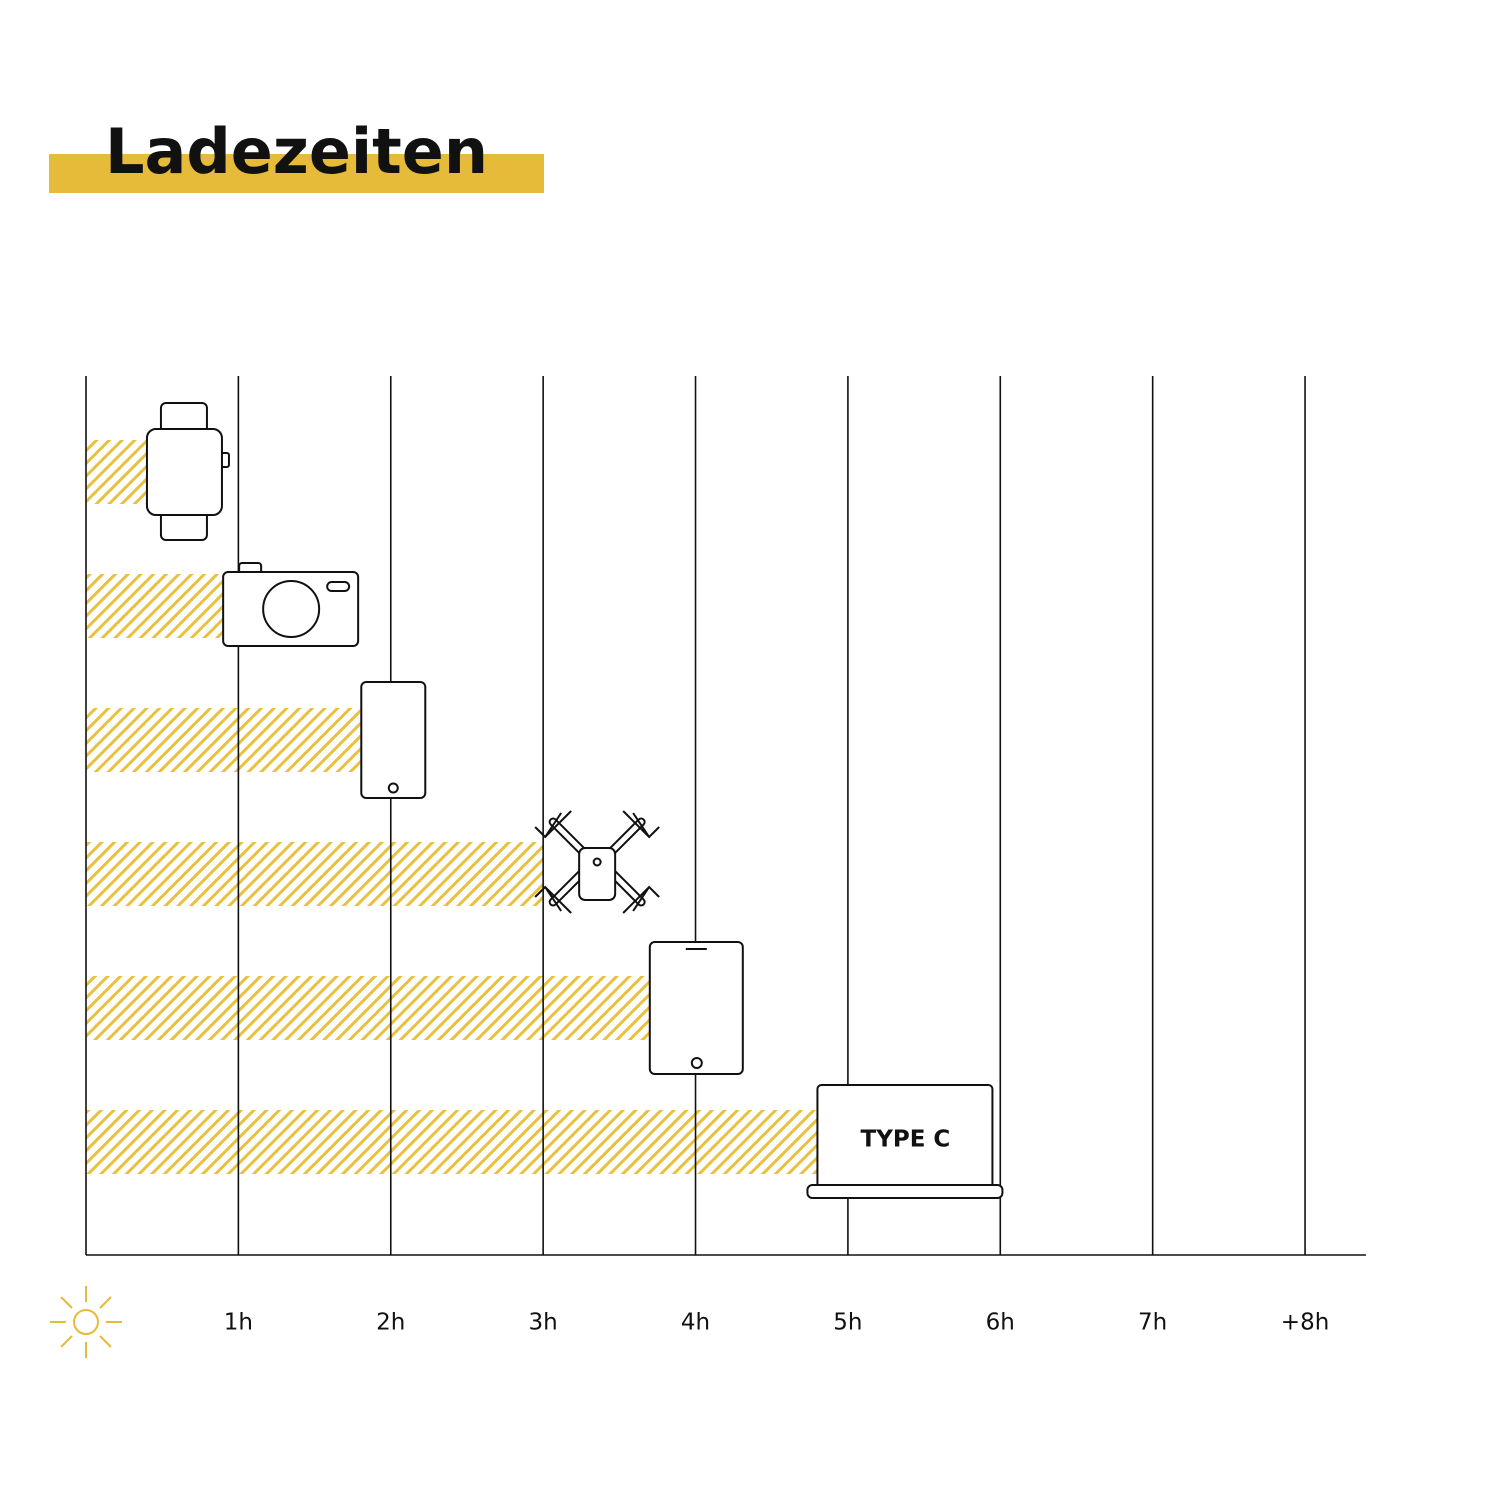 The image size is (1500, 1500). Describe the element at coordinates (1152, 1323) in the screenshot. I see `x-tick-label: 7h` at that location.